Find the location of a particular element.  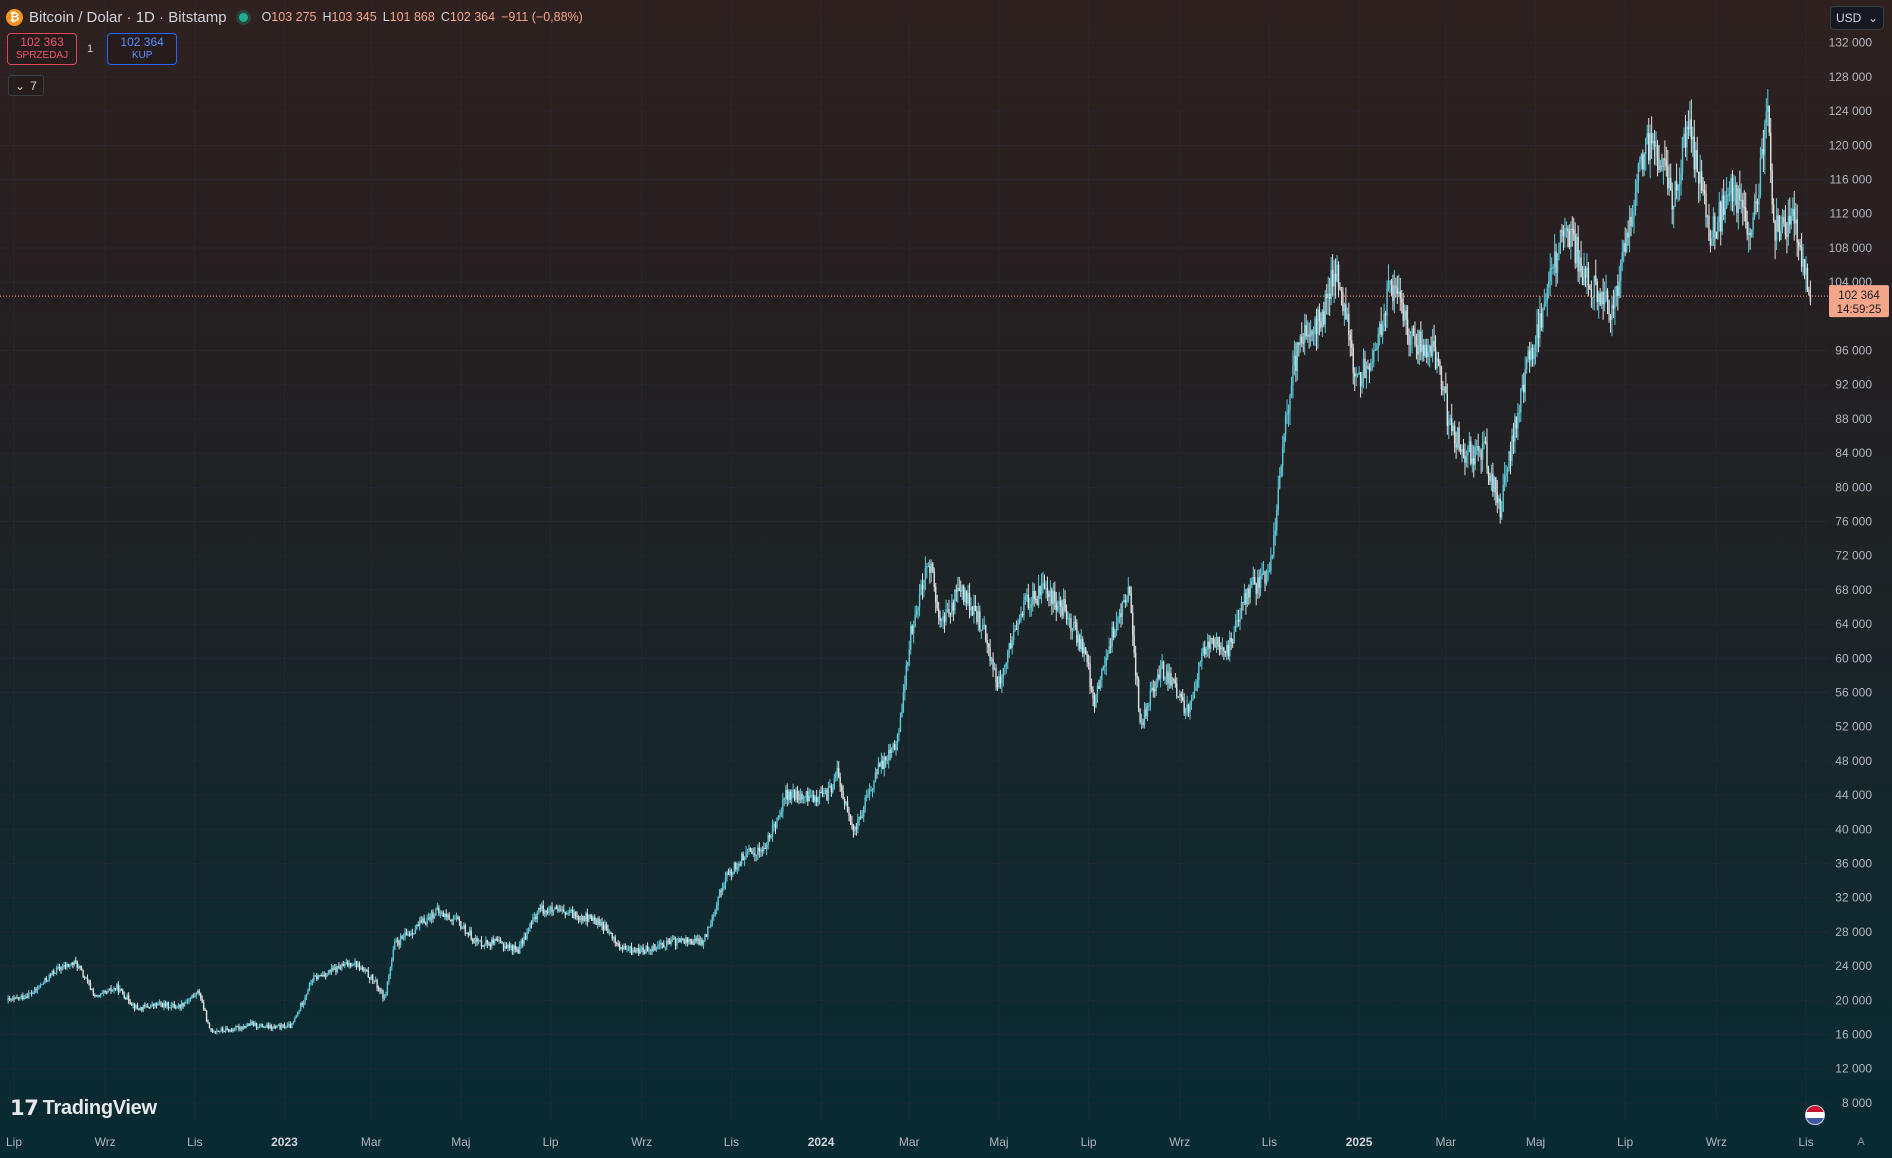

indicators-toggle: ⌄ 7 is located at coordinates (26, 85).